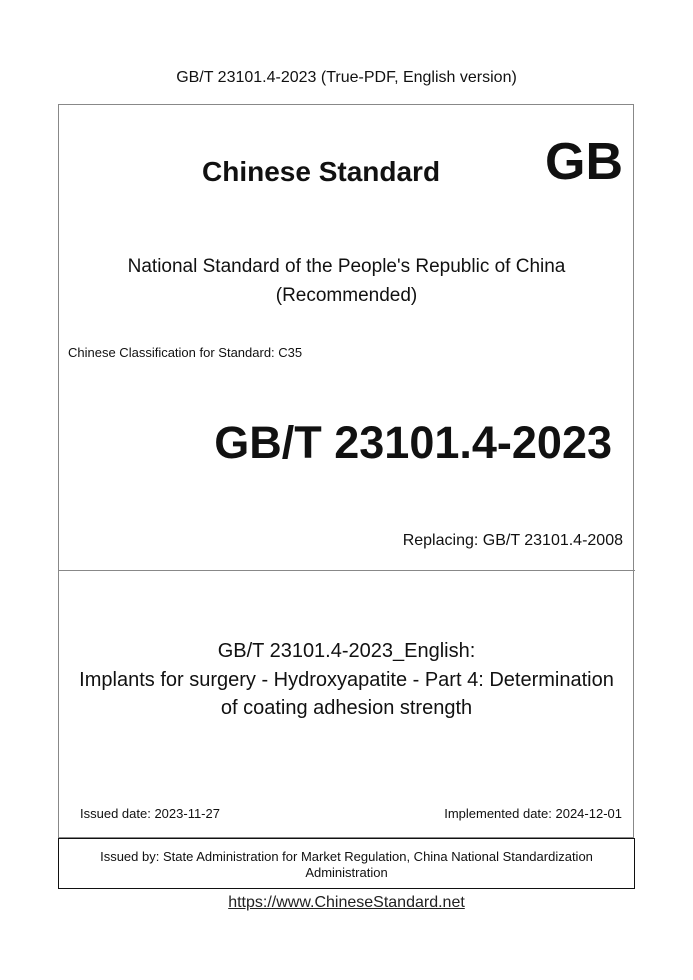 The image size is (693, 980). What do you see at coordinates (150, 813) in the screenshot?
I see `issued-date: Issued date: 2023-11-27` at bounding box center [150, 813].